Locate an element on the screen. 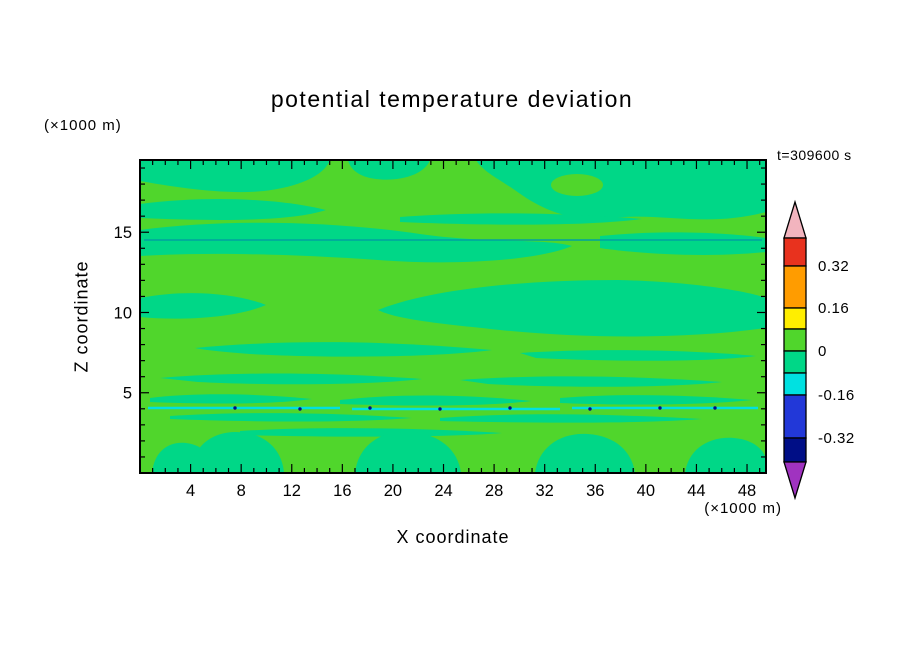  y-axis-label: Z coordinate is located at coordinates (81, 316).